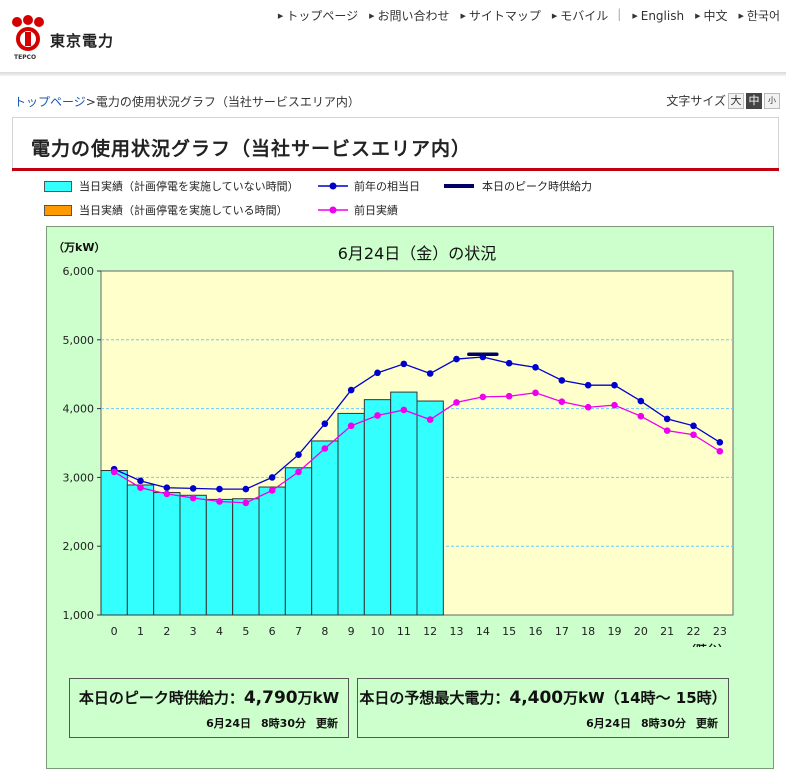  What do you see at coordinates (536, 631) in the screenshot?
I see `x-tick-label: 16` at bounding box center [536, 631].